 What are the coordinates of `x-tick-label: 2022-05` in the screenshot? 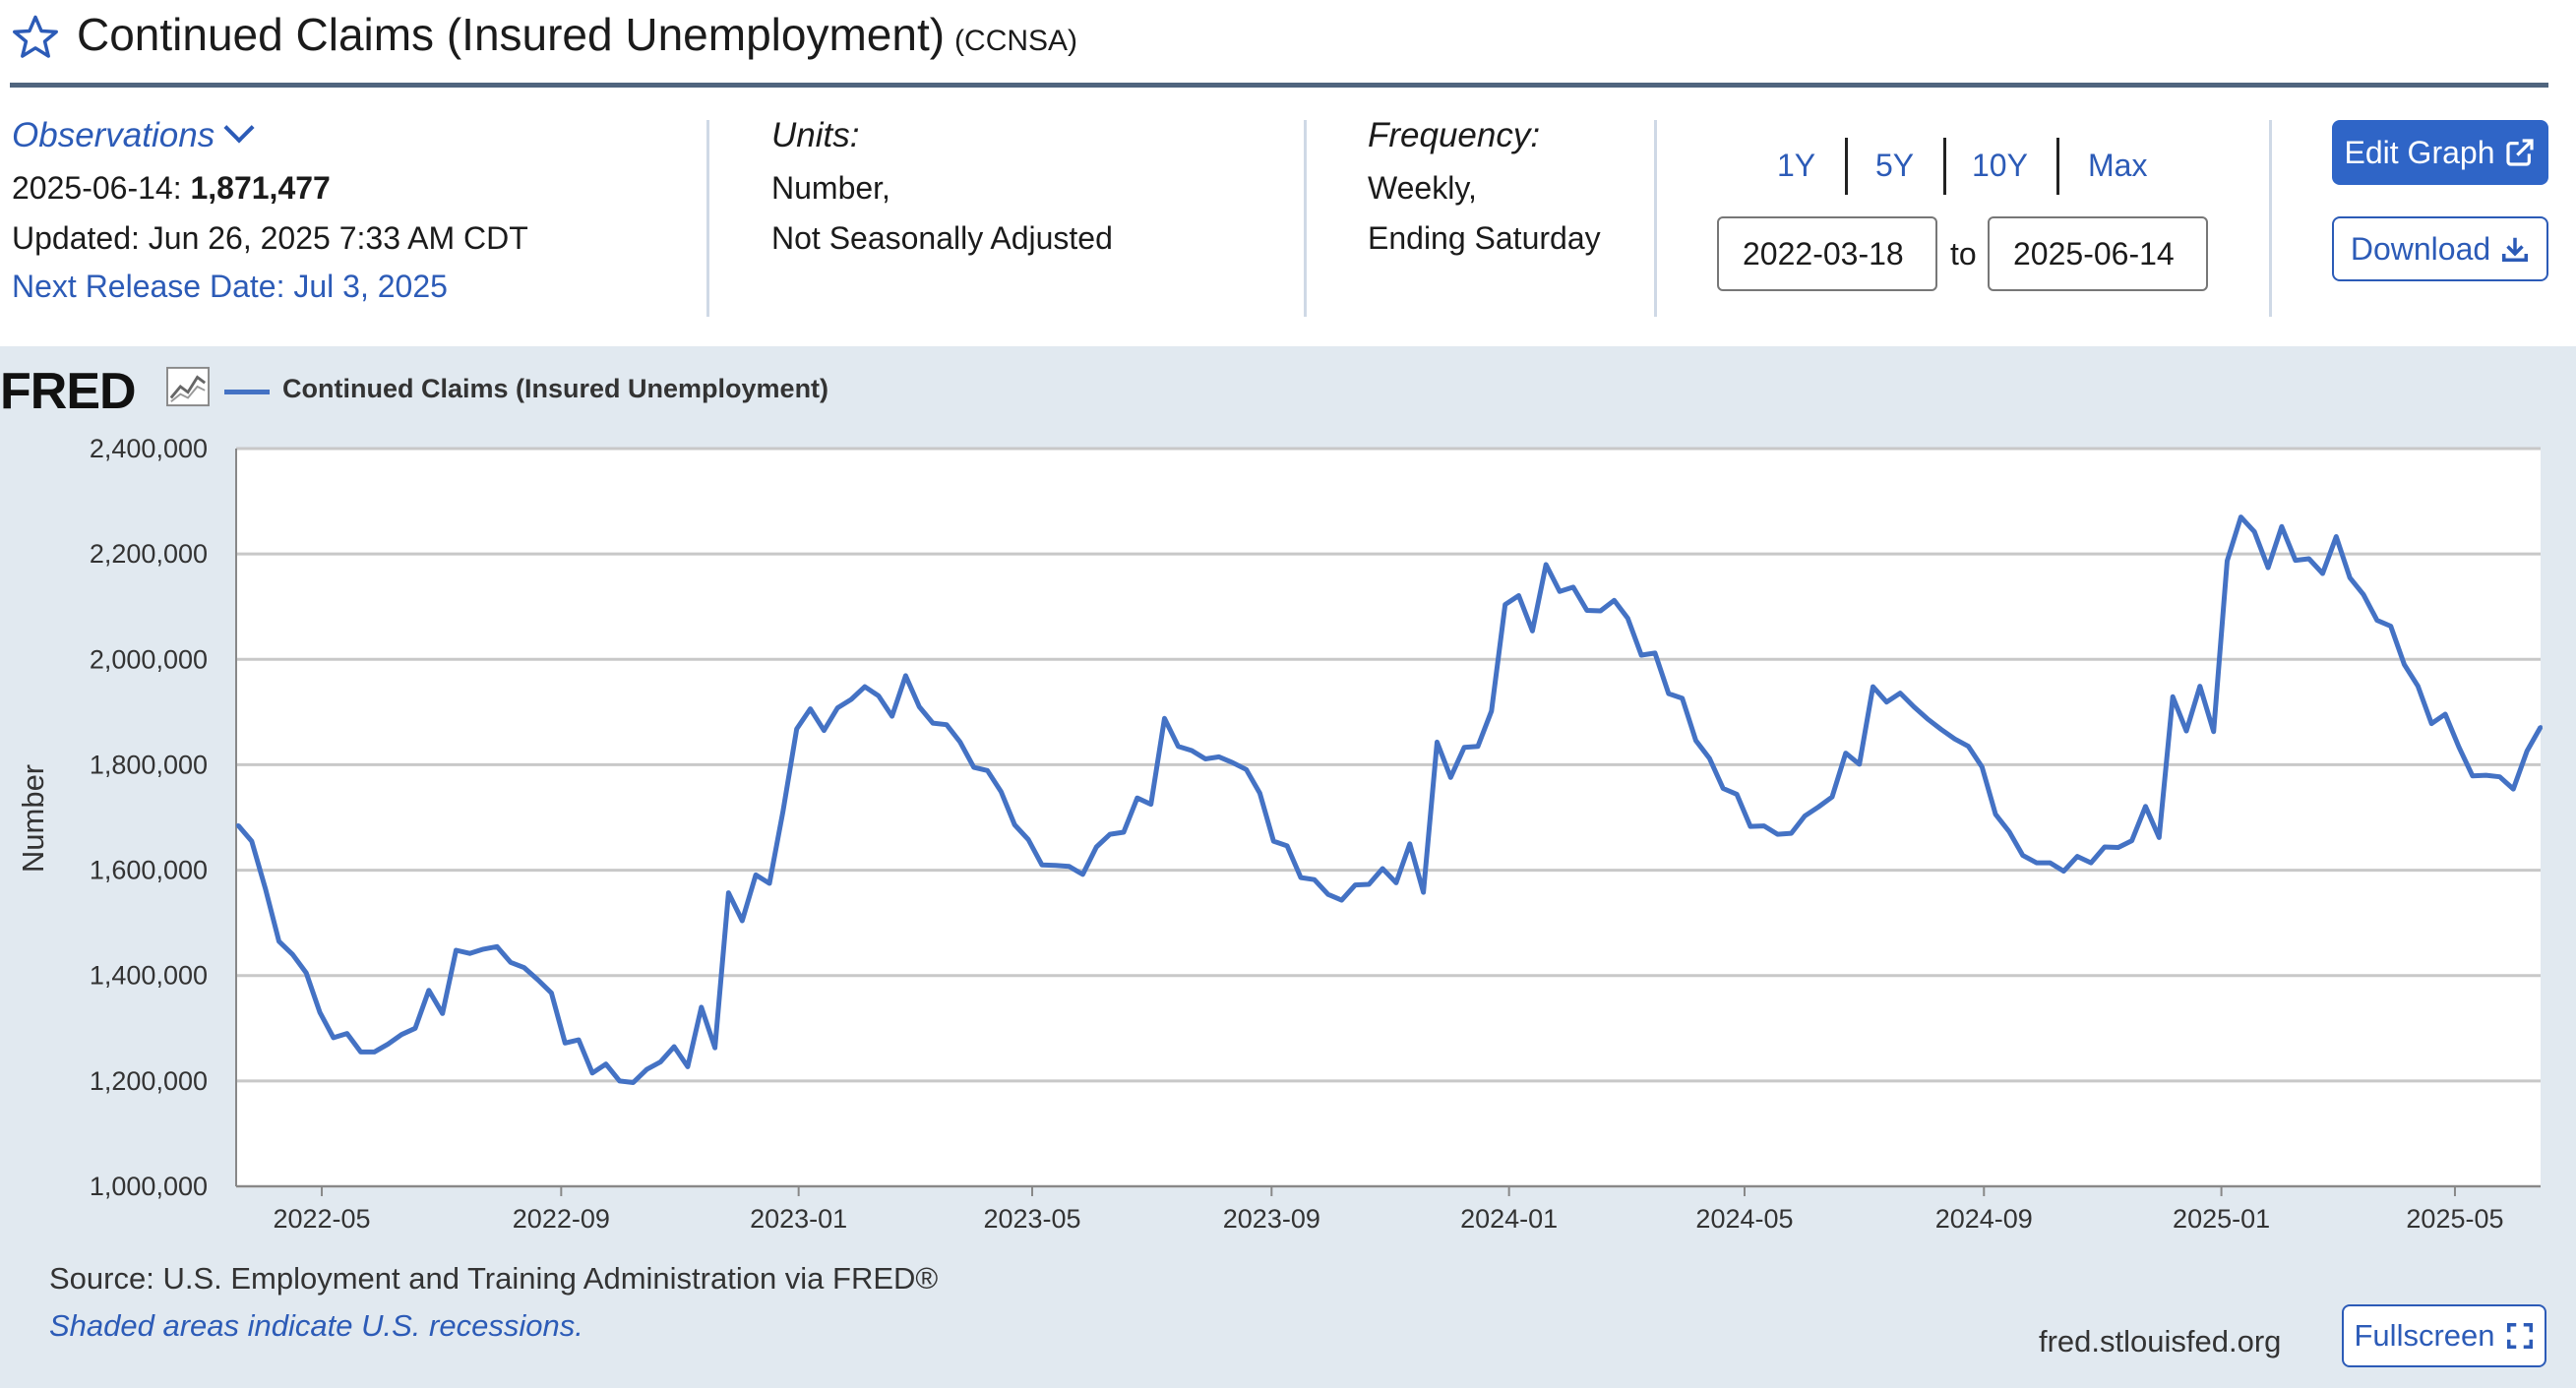 It's located at (321, 1219).